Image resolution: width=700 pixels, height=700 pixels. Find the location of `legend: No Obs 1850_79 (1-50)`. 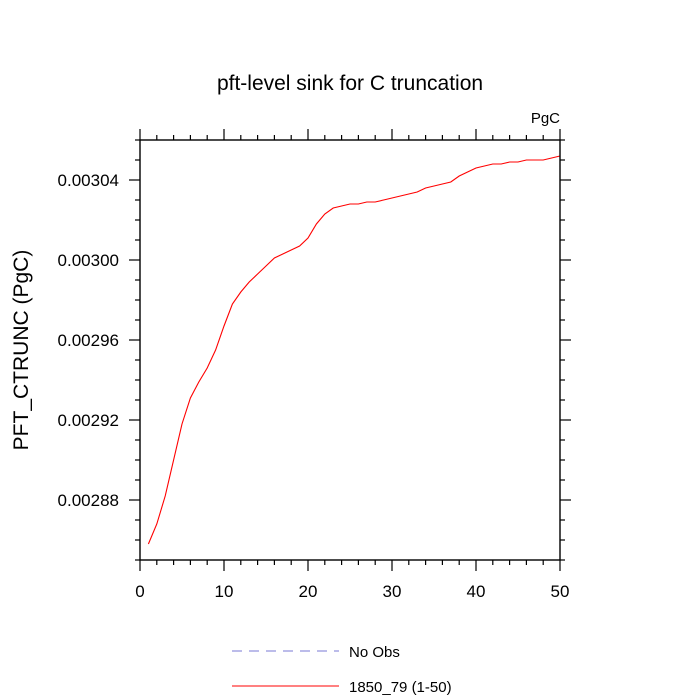

legend: No Obs 1850_79 (1-50) is located at coordinates (342, 670).